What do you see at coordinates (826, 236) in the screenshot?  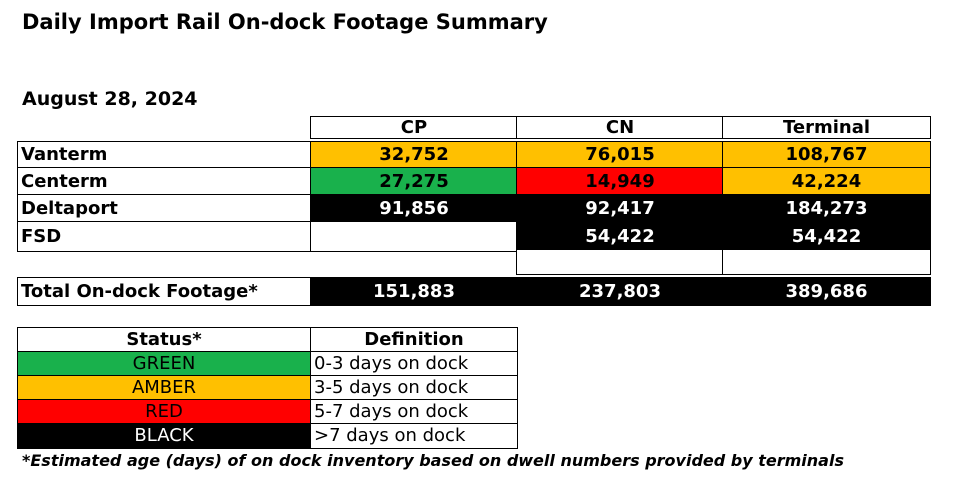 I see `fsd-terminal-cell: 54,422` at bounding box center [826, 236].